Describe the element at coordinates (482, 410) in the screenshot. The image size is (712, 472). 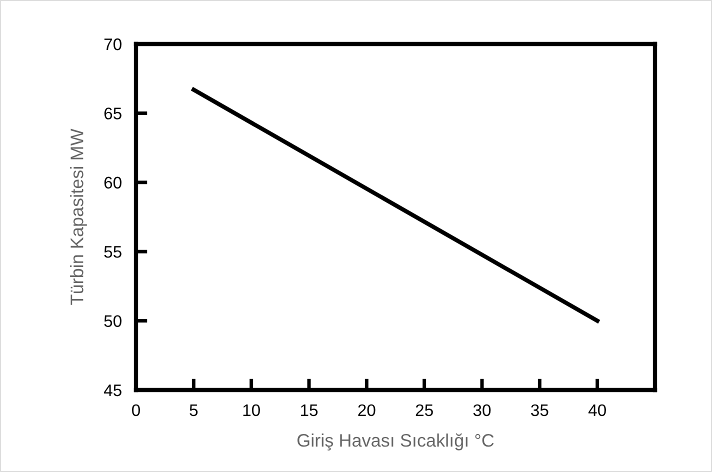
I see `x-tick-label: 30` at that location.